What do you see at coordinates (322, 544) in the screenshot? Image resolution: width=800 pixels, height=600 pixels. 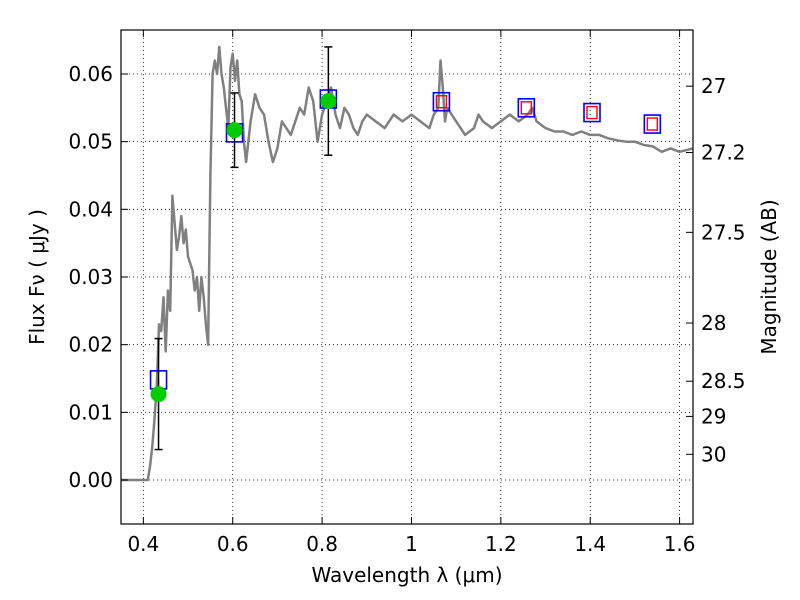 I see `x-tick-label: 0.8` at bounding box center [322, 544].